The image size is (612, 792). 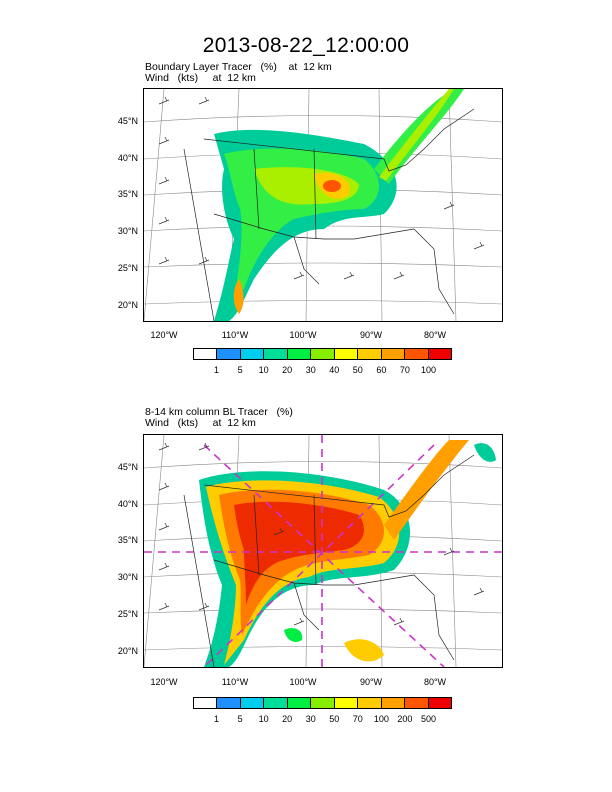 What do you see at coordinates (235, 335) in the screenshot?
I see `top-lon-label: 110°W` at bounding box center [235, 335].